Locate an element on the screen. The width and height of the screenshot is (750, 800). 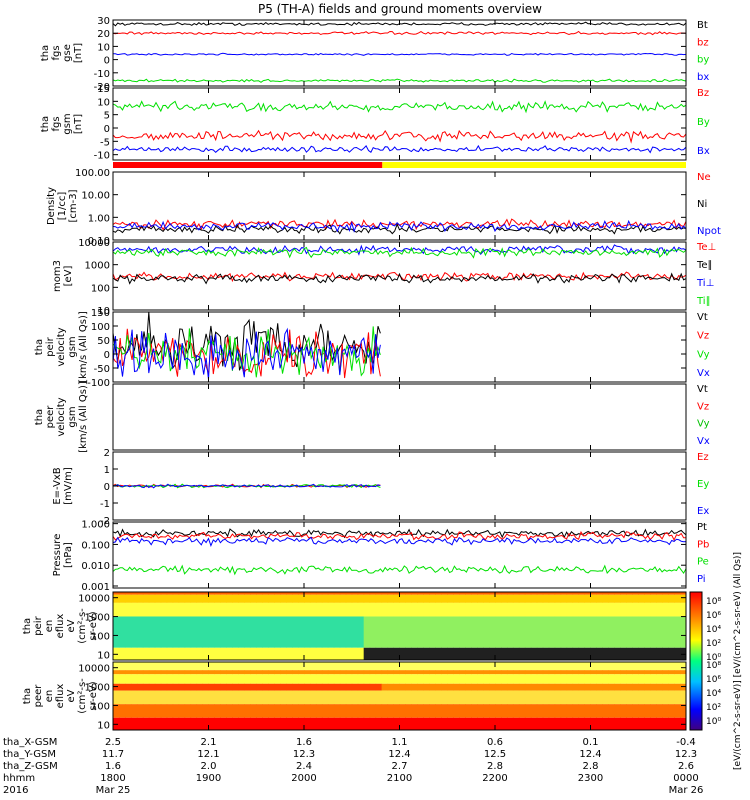
legend-By: By is located at coordinates (703, 122).